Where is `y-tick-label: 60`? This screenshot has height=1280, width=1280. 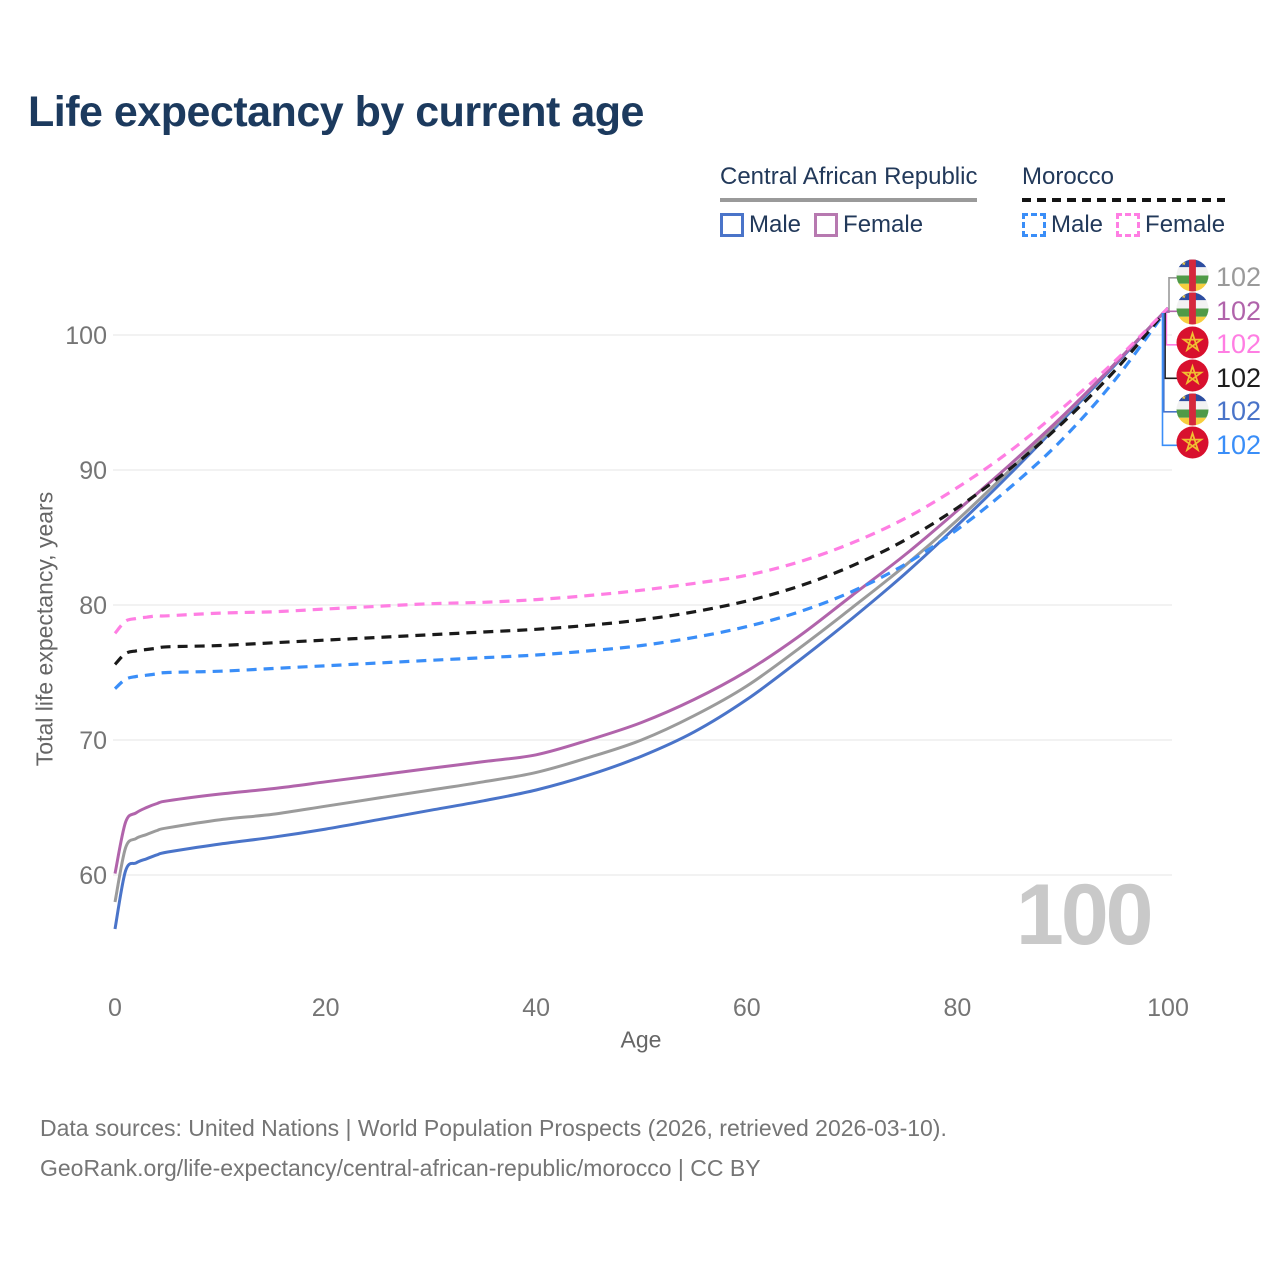 y-tick-label: 60 is located at coordinates (93, 876).